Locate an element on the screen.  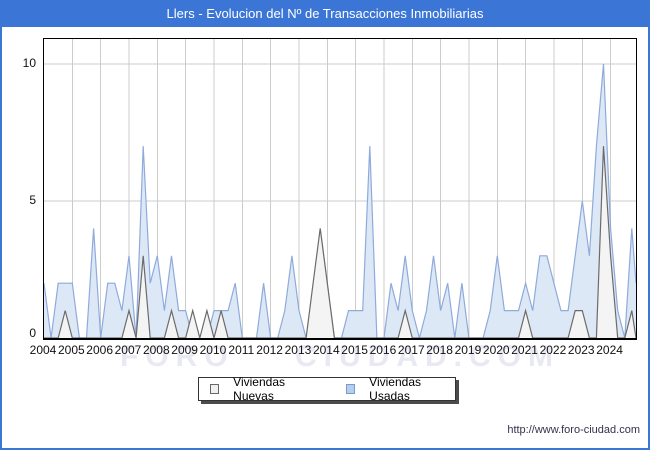
x-tick-label: 2023 is located at coordinates (581, 350).